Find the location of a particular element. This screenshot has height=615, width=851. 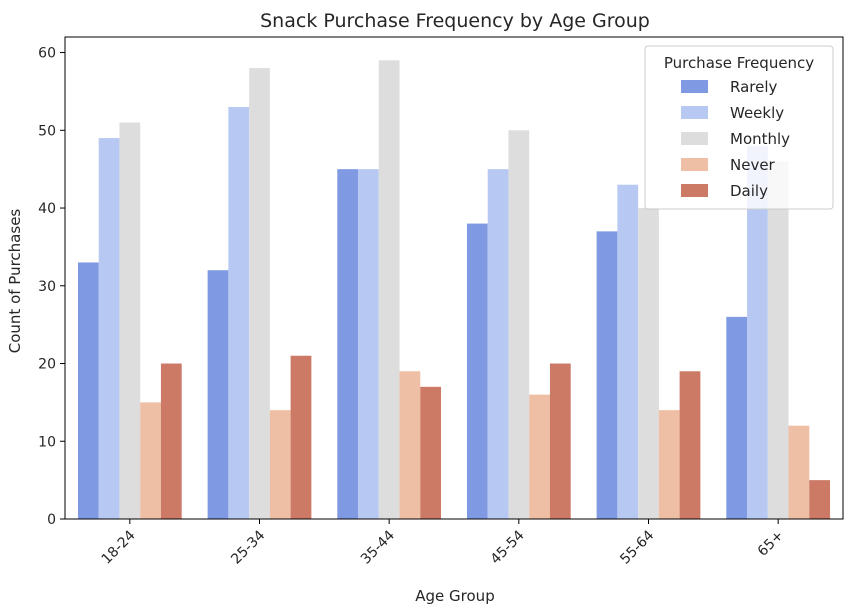

x-axis-label: Age Group is located at coordinates (454, 596).